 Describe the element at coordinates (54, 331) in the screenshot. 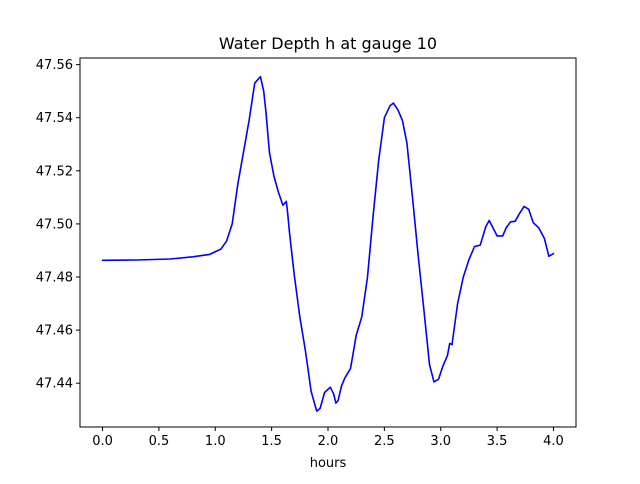

I see `y-tick-label: 47.46` at that location.